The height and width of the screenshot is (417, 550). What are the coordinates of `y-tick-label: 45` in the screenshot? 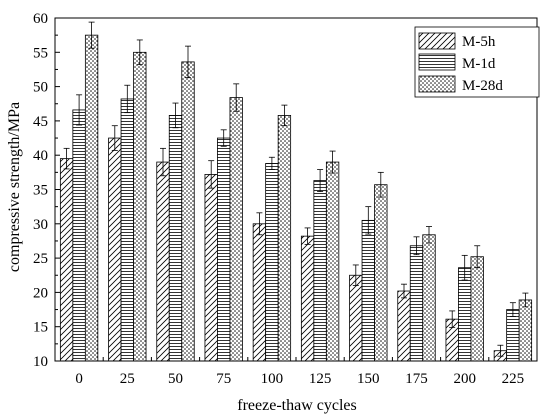 It's located at (40, 122).